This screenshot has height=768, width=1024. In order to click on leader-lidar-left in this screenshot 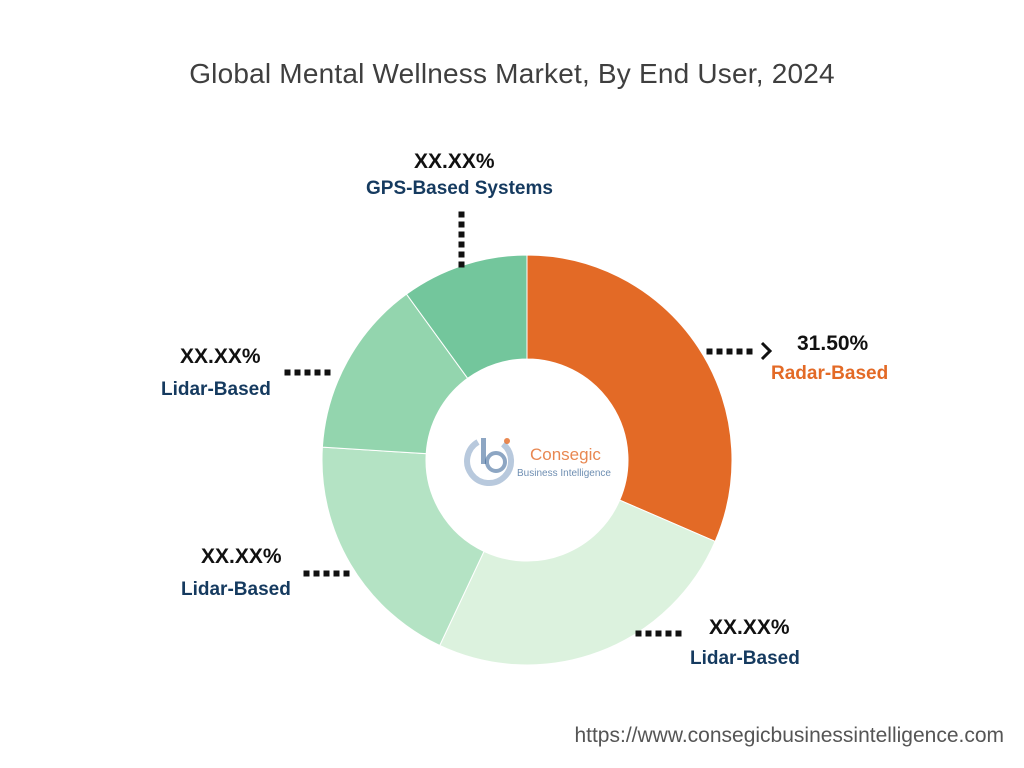, I will do `click(326, 573)`.